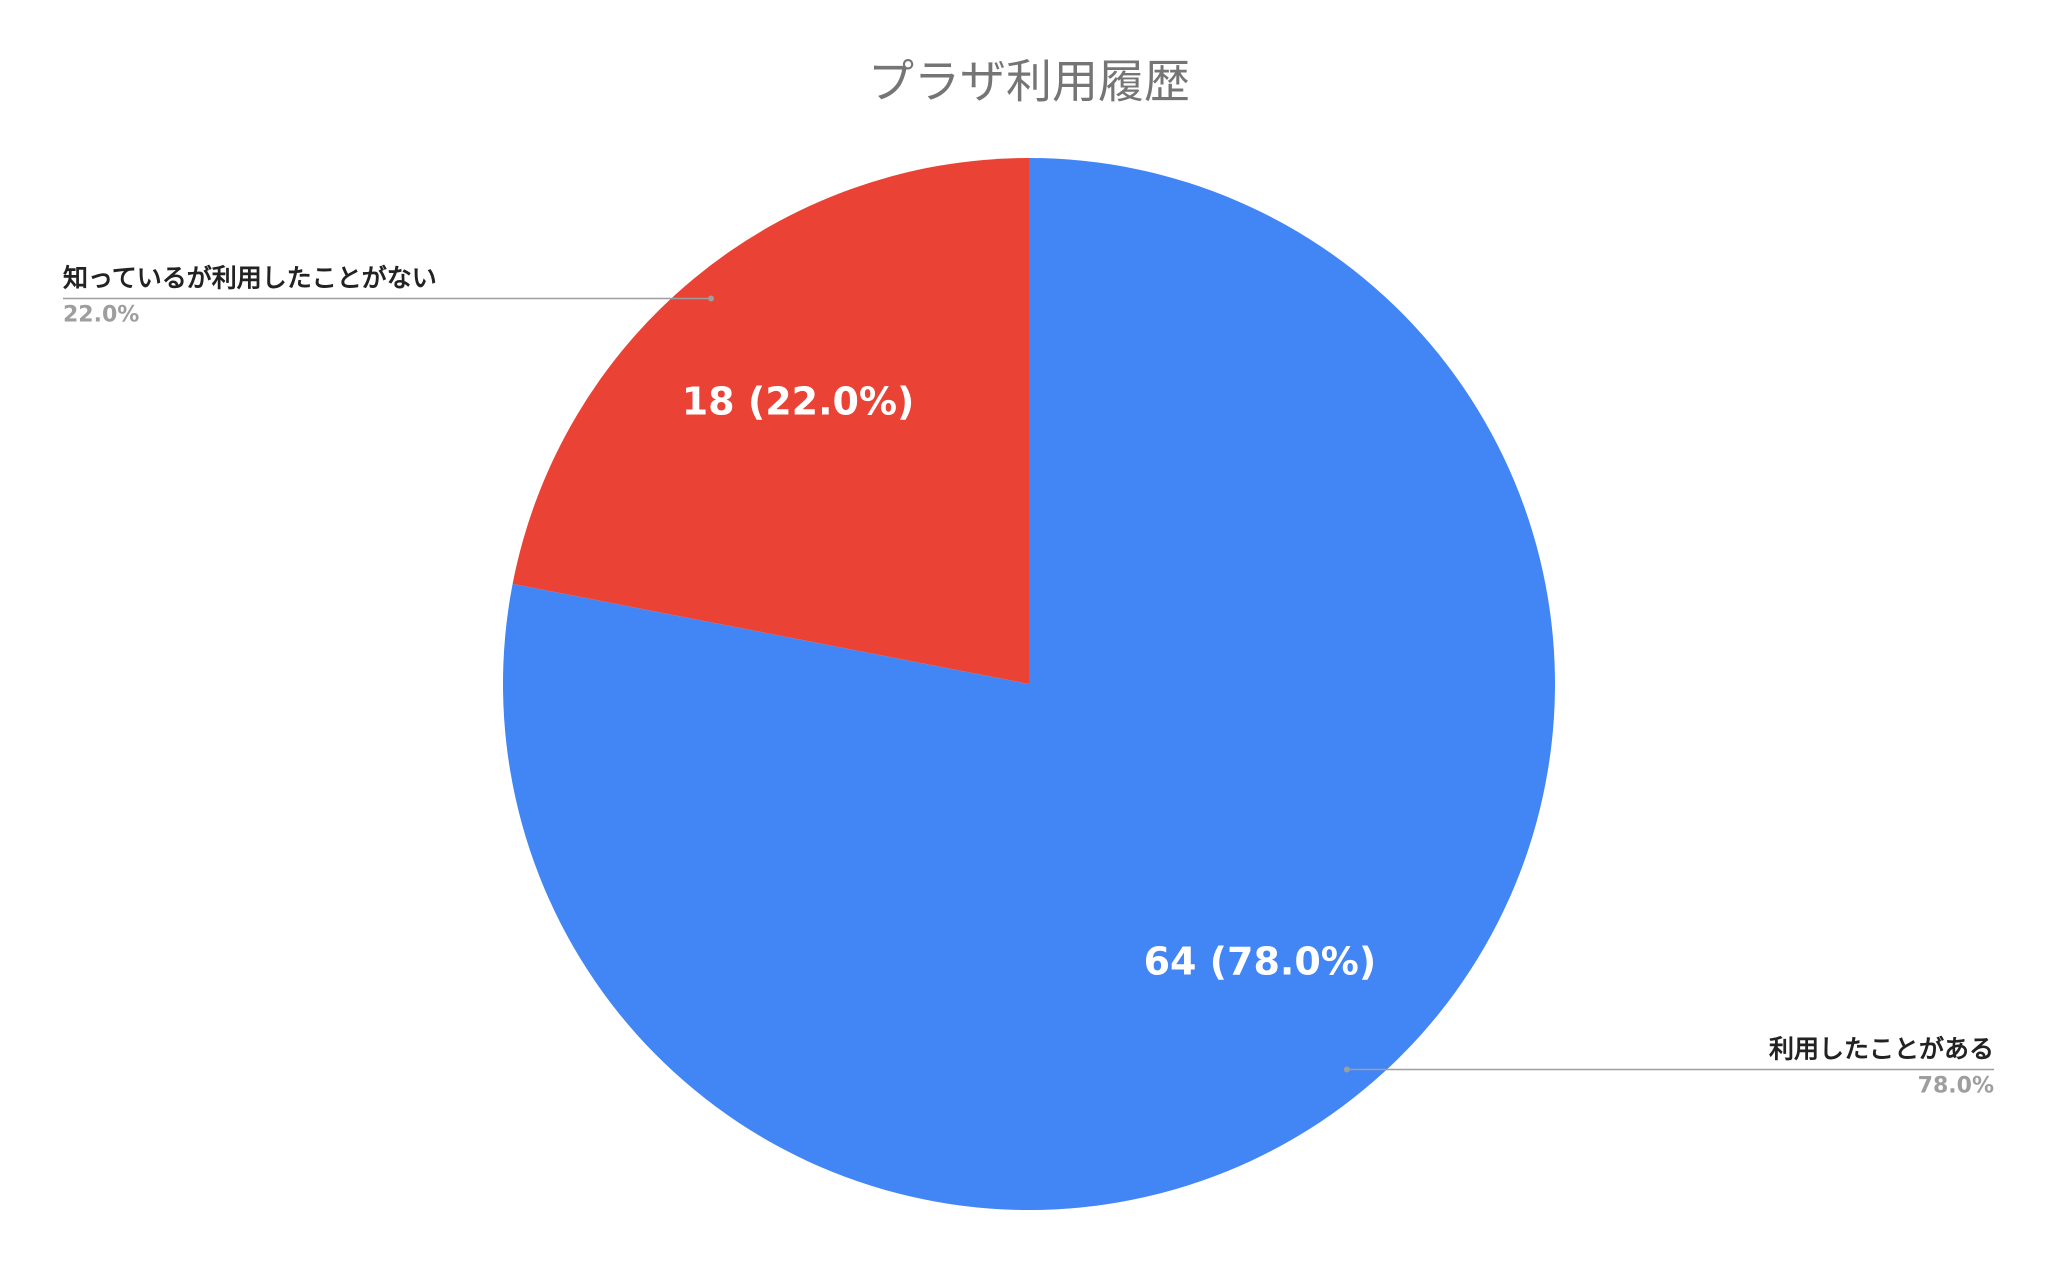 Image resolution: width=2047 pixels, height=1269 pixels. I want to click on legend-label: 知っているが利用したことがない, so click(250, 277).